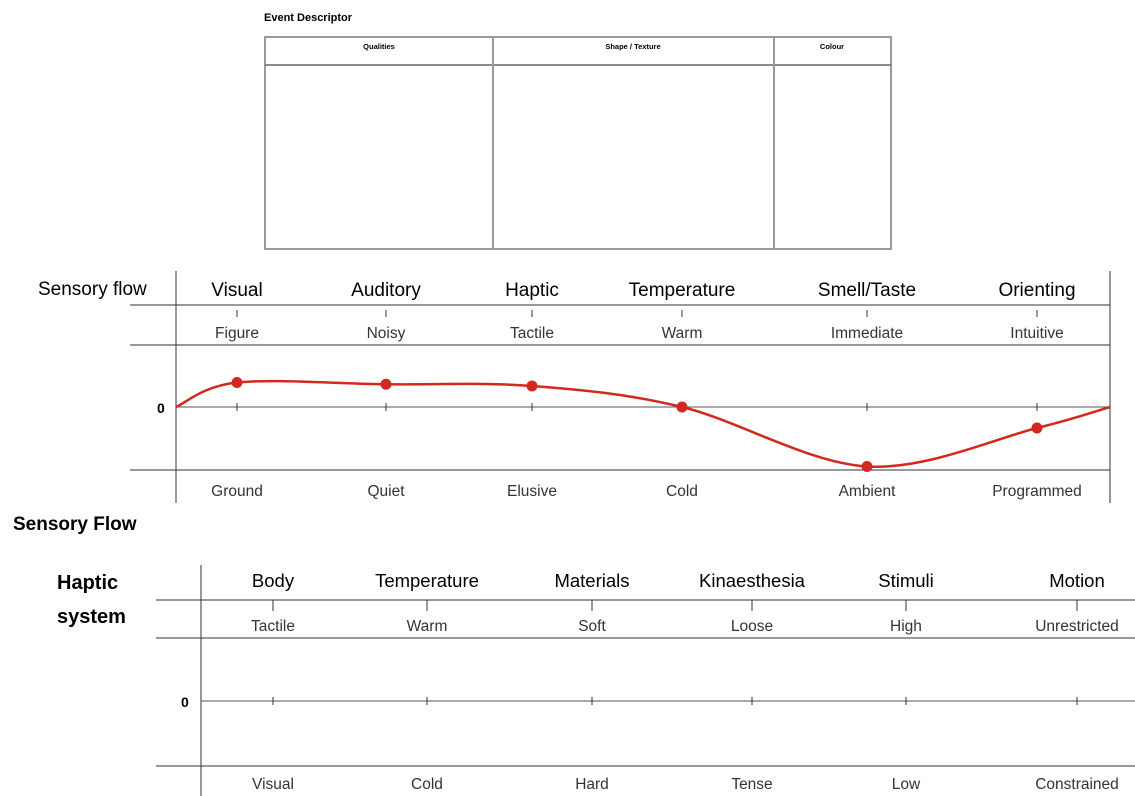 The image size is (1135, 796). What do you see at coordinates (185, 702) in the screenshot?
I see `haptic-zero-label: 0` at bounding box center [185, 702].